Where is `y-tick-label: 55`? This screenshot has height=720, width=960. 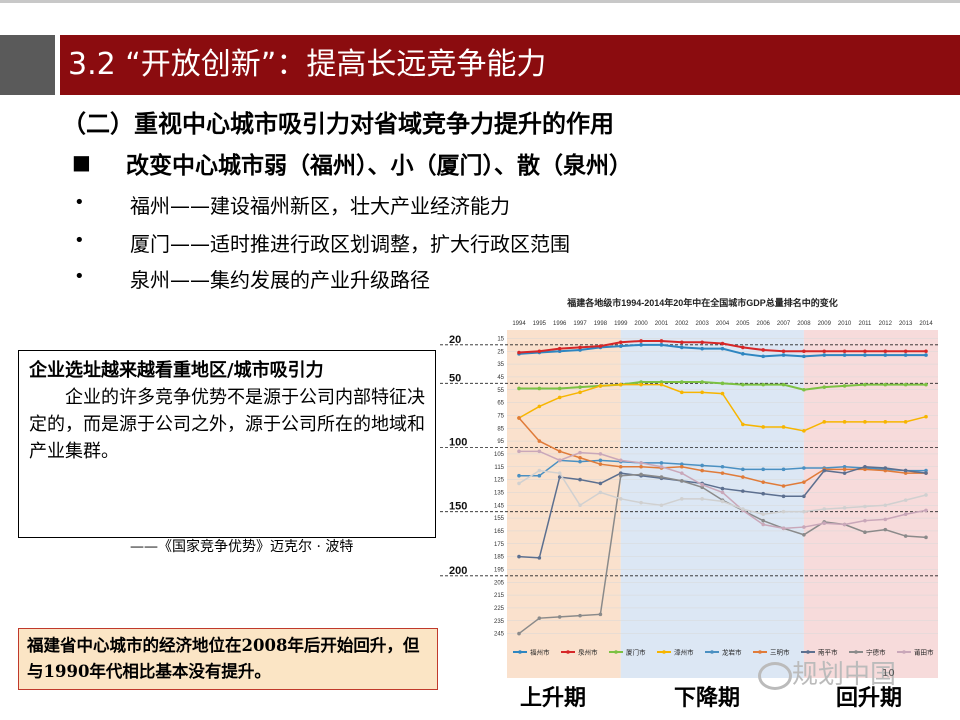
y-tick-label: 55 is located at coordinates (500, 391).